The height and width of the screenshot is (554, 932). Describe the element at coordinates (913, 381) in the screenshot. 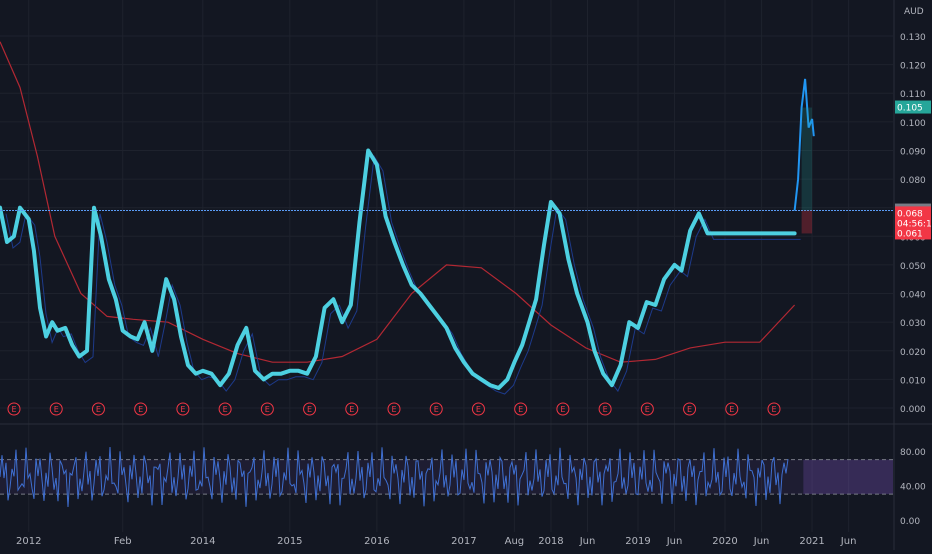

I see `y-tick-label: 0.010` at that location.